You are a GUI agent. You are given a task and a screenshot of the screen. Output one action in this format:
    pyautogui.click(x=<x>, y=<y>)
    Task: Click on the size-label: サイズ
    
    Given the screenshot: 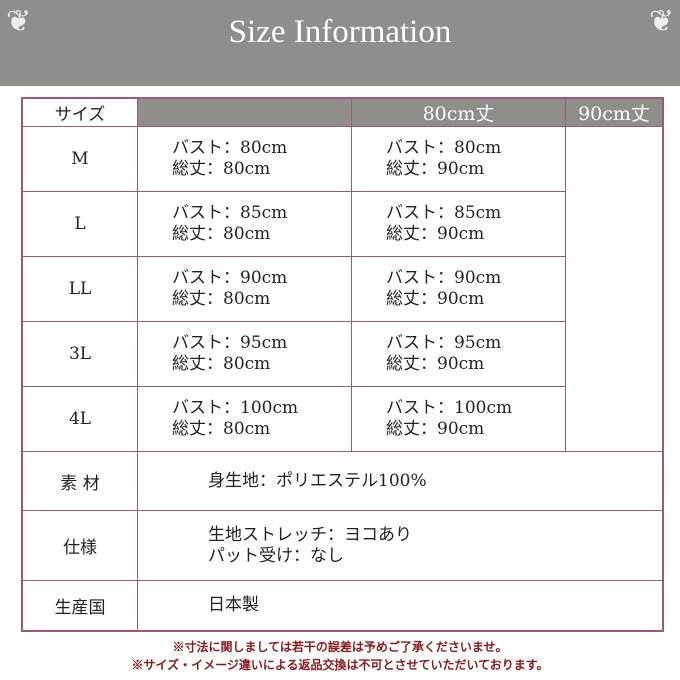 What is the action you would take?
    pyautogui.click(x=79, y=112)
    